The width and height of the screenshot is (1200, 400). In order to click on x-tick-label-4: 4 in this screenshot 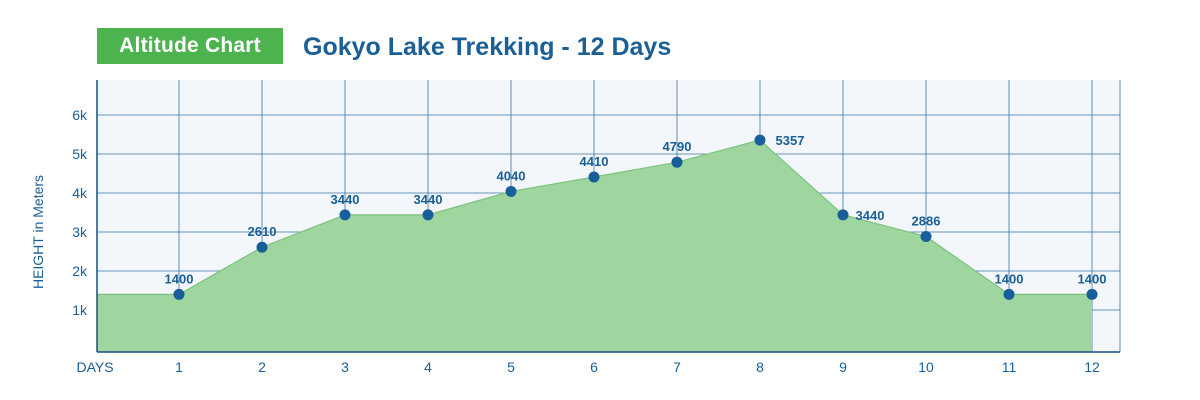, I will do `click(428, 367)`.